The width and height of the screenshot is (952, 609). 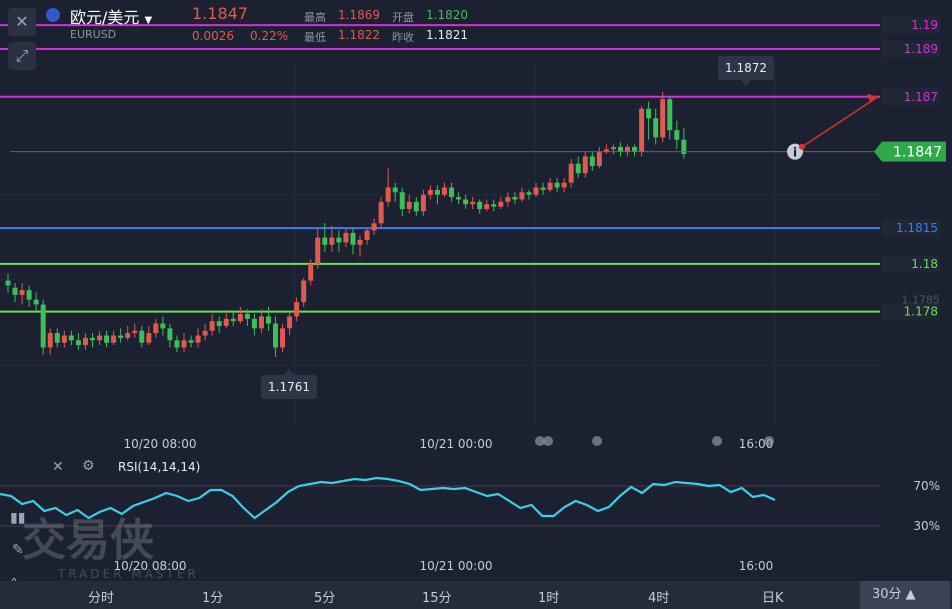 What do you see at coordinates (905, 595) in the screenshot?
I see `tab-timeframe: 30分 ▲` at bounding box center [905, 595].